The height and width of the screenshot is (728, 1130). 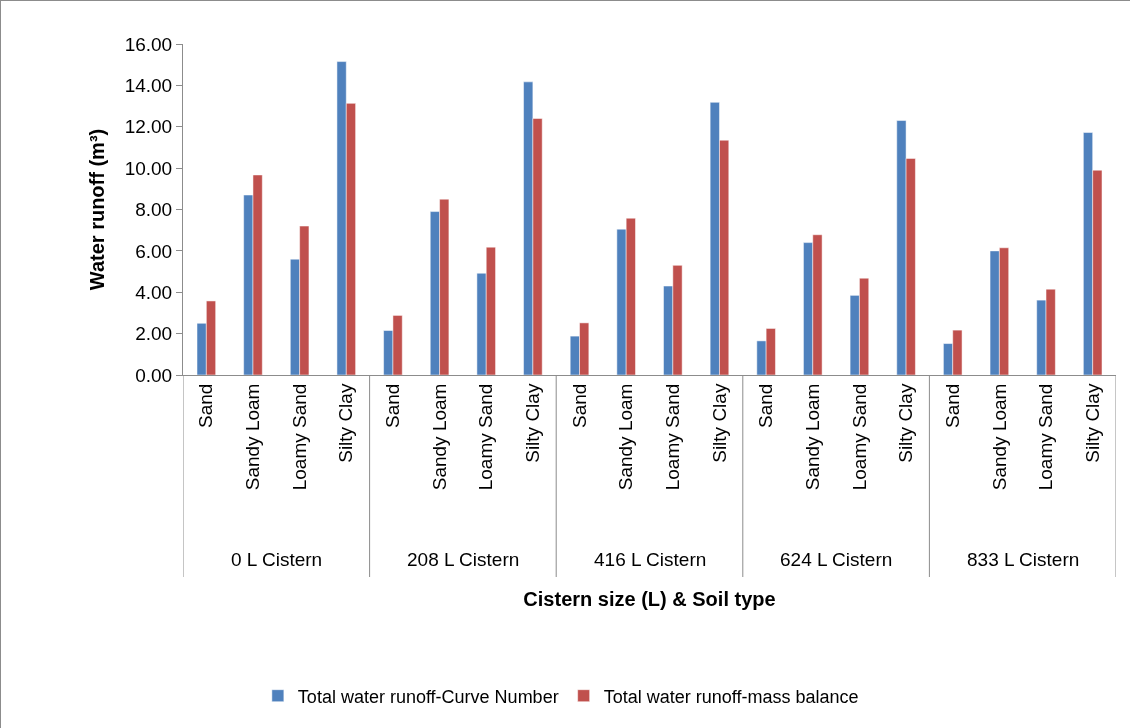 What do you see at coordinates (154, 251) in the screenshot?
I see `y-tick-label: 6.00` at bounding box center [154, 251].